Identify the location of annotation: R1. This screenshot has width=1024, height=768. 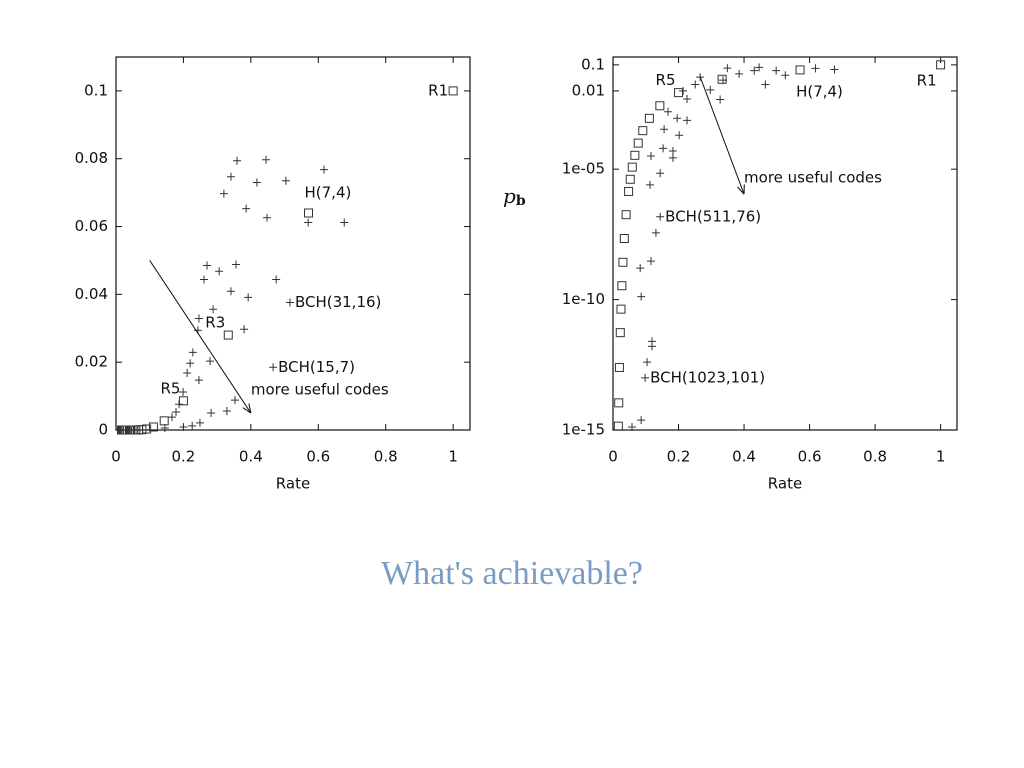
(927, 80).